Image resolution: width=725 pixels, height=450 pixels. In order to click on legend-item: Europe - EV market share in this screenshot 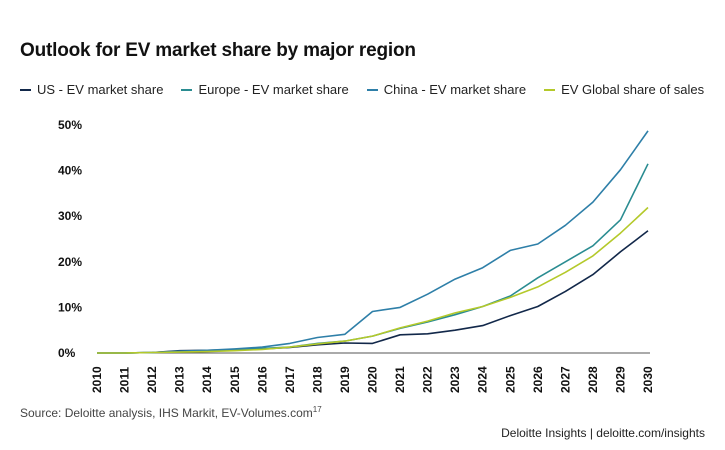, I will do `click(265, 89)`.